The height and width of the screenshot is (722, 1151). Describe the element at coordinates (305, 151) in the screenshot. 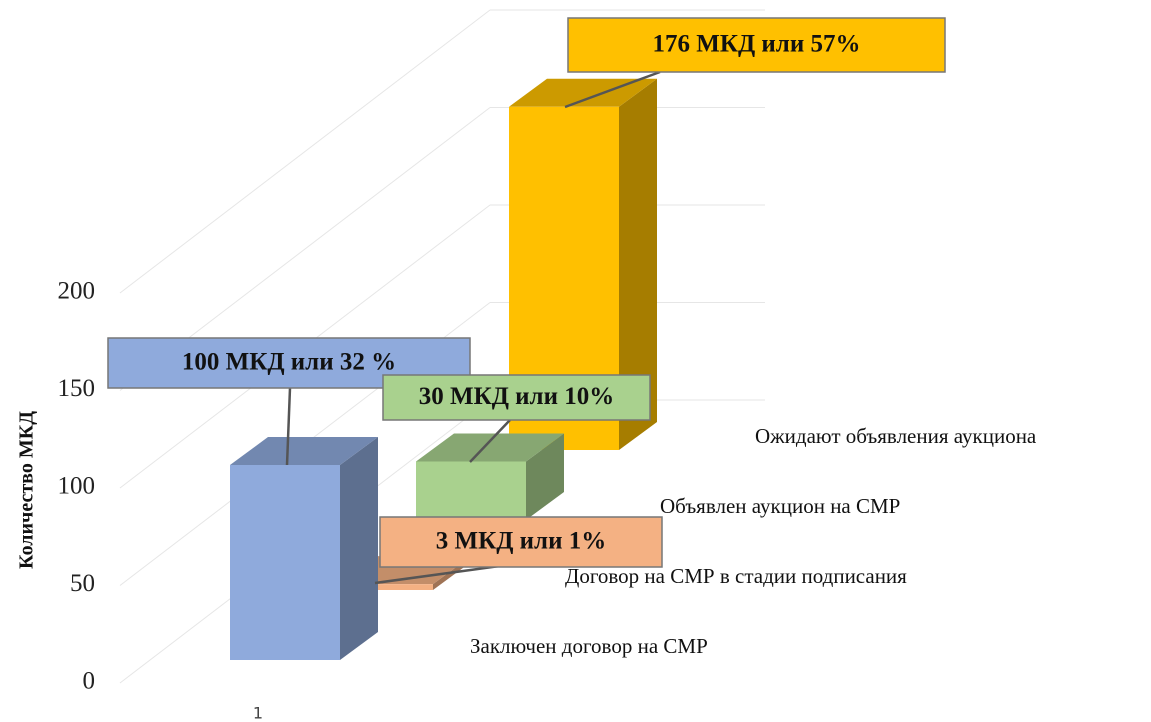

I see `grid-line` at that location.